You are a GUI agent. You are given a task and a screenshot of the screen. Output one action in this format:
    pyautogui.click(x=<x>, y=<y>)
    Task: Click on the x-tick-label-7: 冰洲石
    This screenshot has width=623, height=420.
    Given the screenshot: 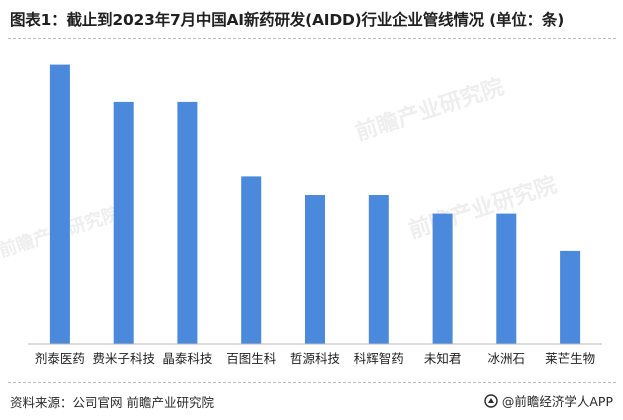 What is the action you would take?
    pyautogui.click(x=507, y=358)
    